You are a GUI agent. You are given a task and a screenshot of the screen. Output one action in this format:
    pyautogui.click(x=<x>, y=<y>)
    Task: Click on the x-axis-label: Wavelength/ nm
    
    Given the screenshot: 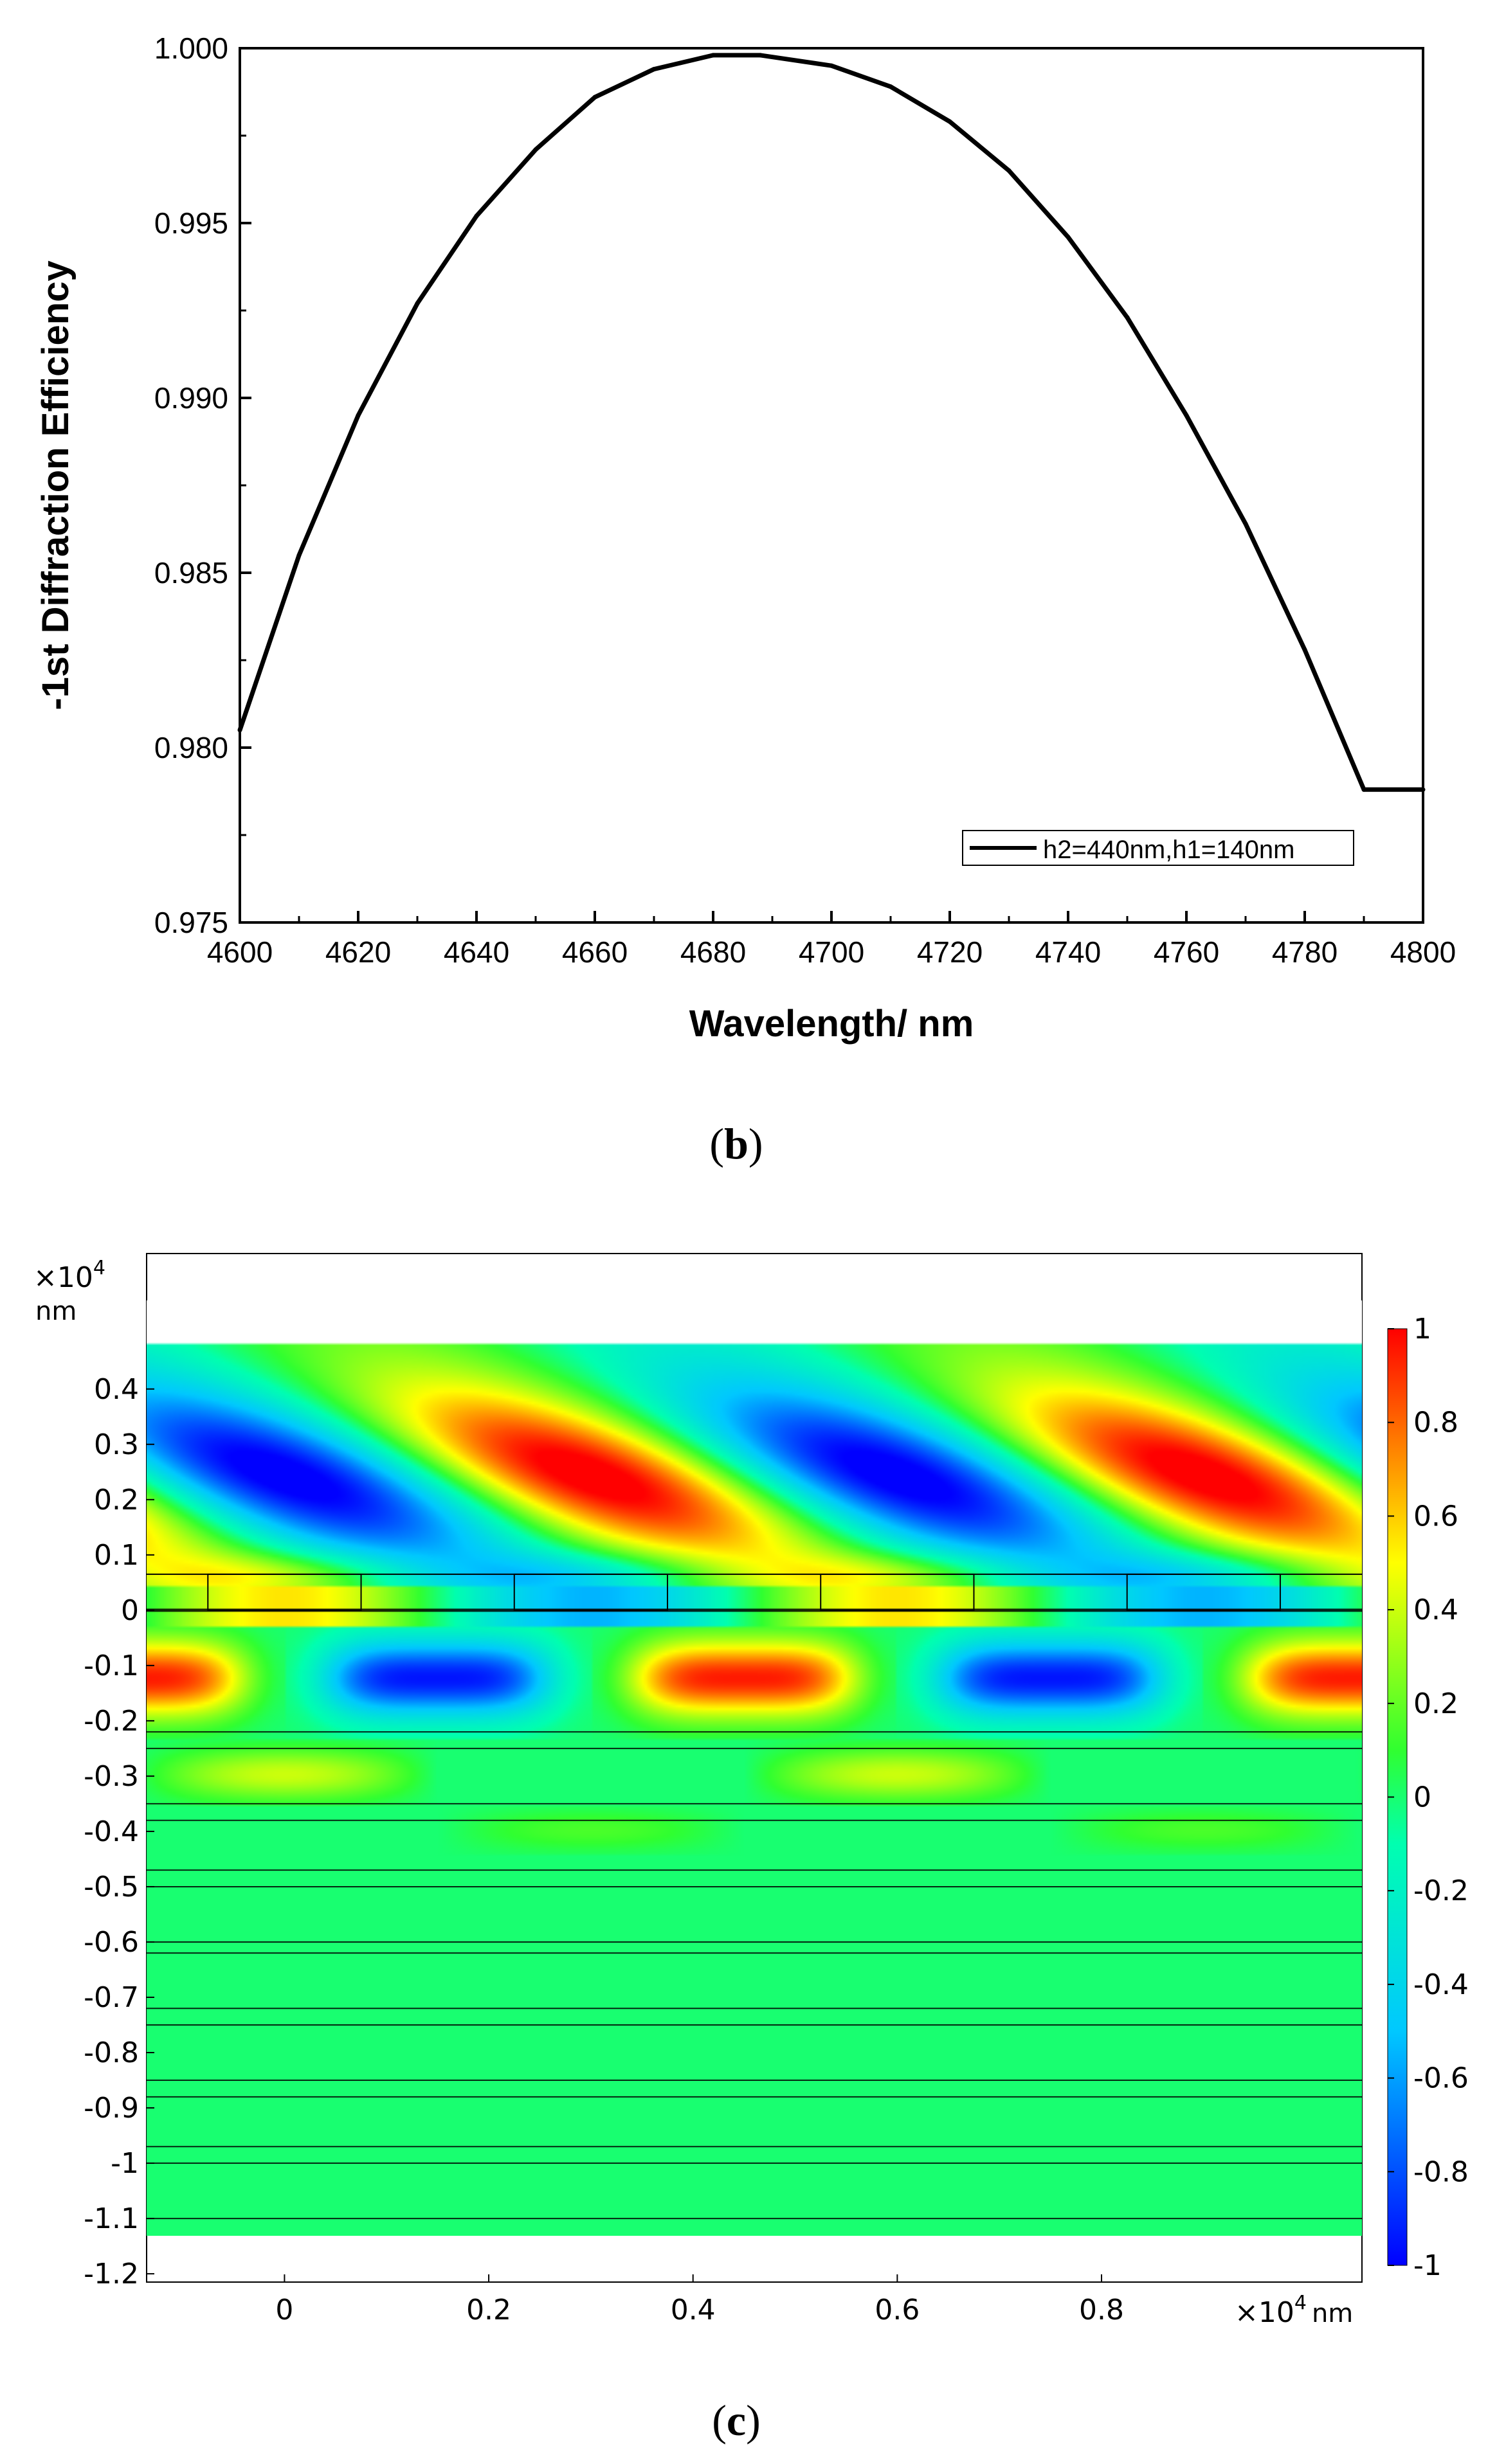 What is the action you would take?
    pyautogui.click(x=831, y=1024)
    